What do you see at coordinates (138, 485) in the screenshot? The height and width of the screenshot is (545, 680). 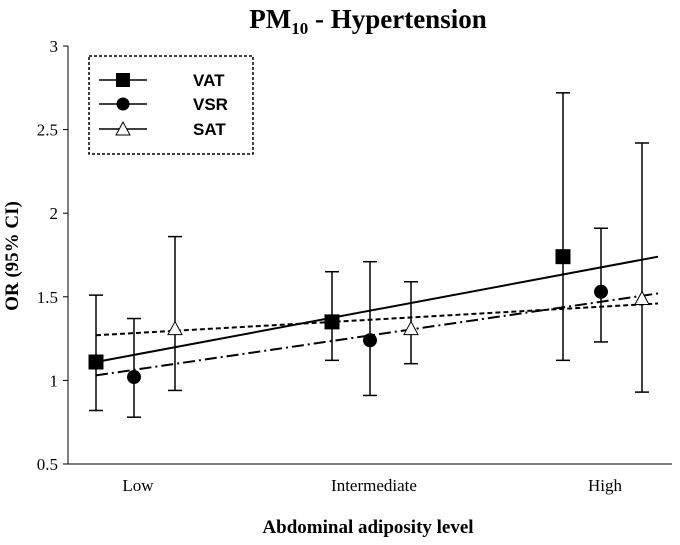 I see `x-tick-label: Low` at bounding box center [138, 485].